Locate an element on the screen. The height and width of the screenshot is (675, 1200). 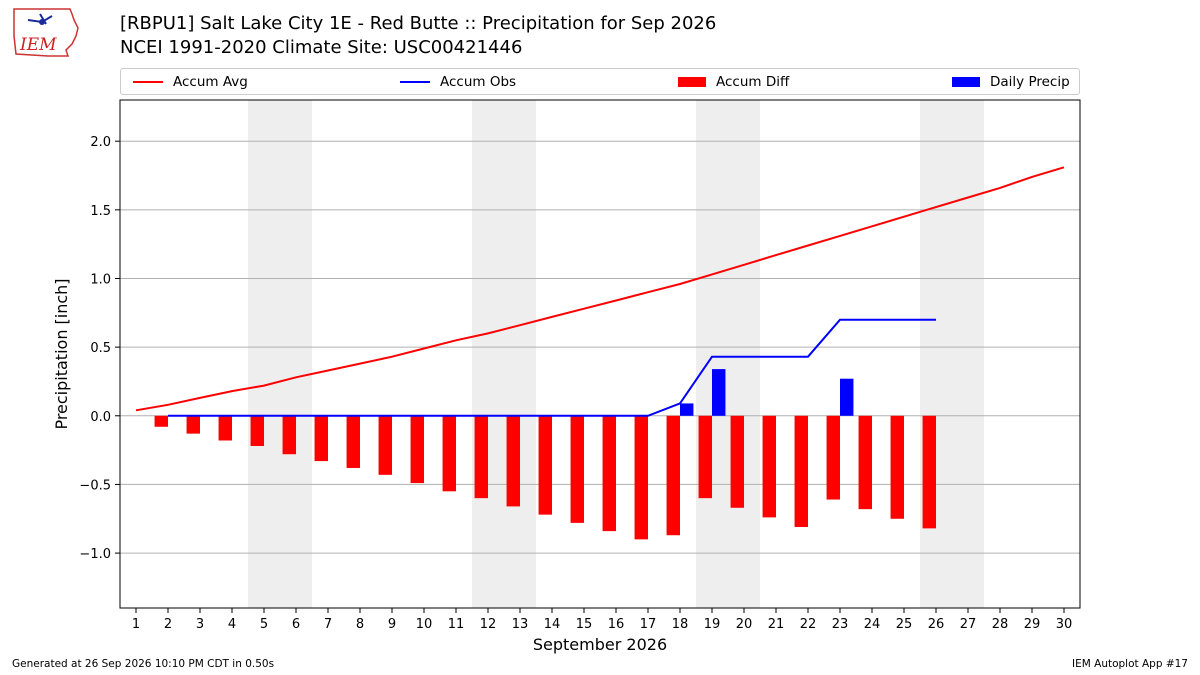
x-tick-label: 25 is located at coordinates (904, 624).